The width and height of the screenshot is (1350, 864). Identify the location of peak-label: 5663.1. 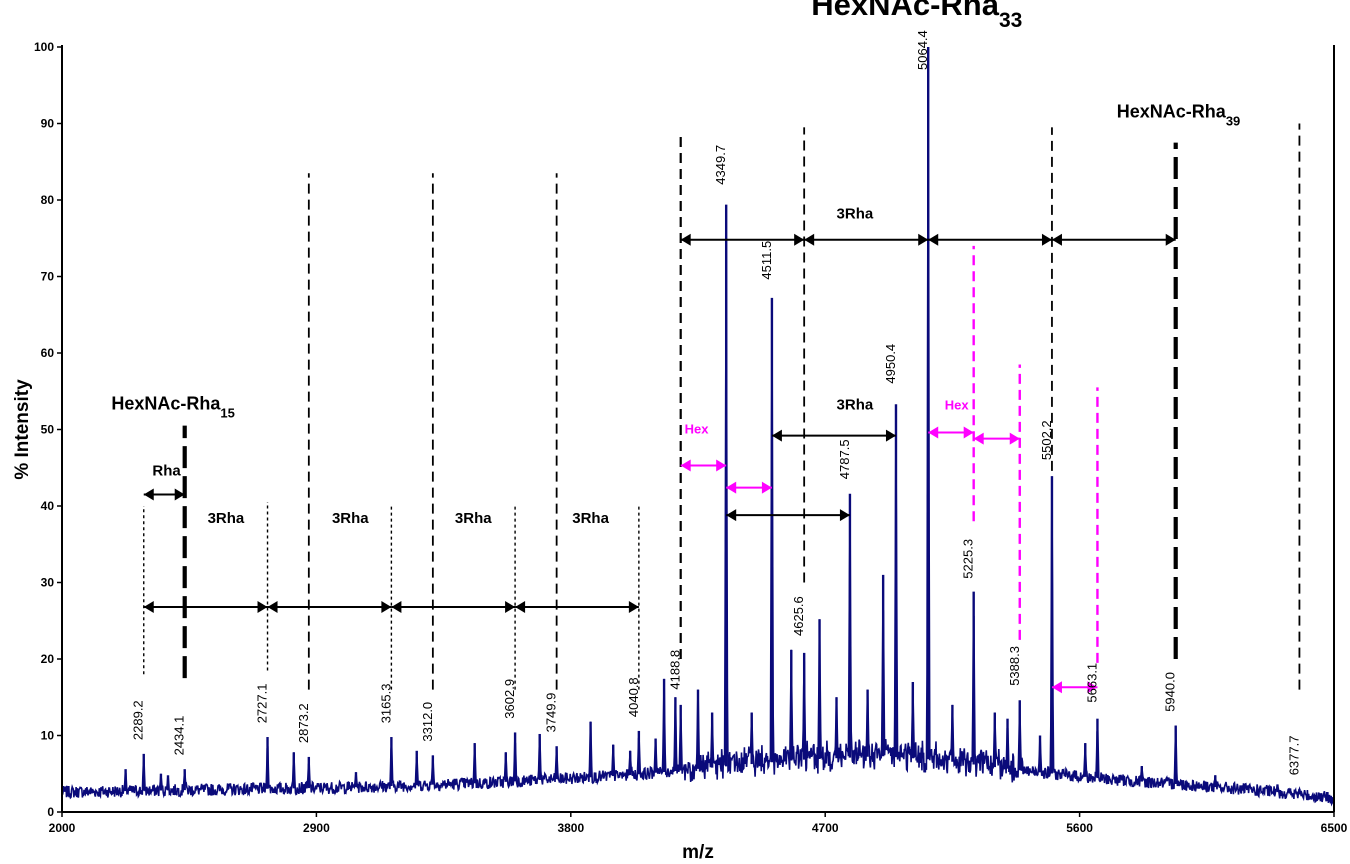
(1091, 683).